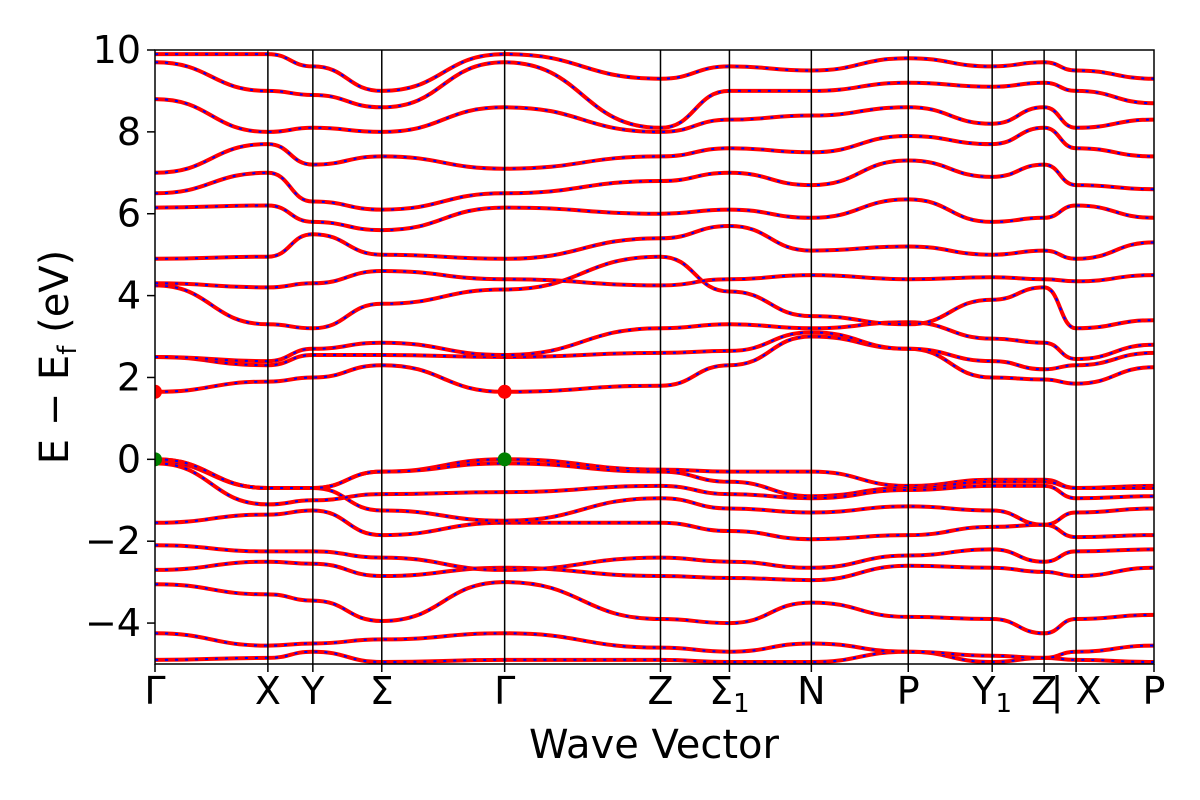 The image size is (1200, 800). I want to click on y-axis-title: E − Ef (eV), so click(57, 357).